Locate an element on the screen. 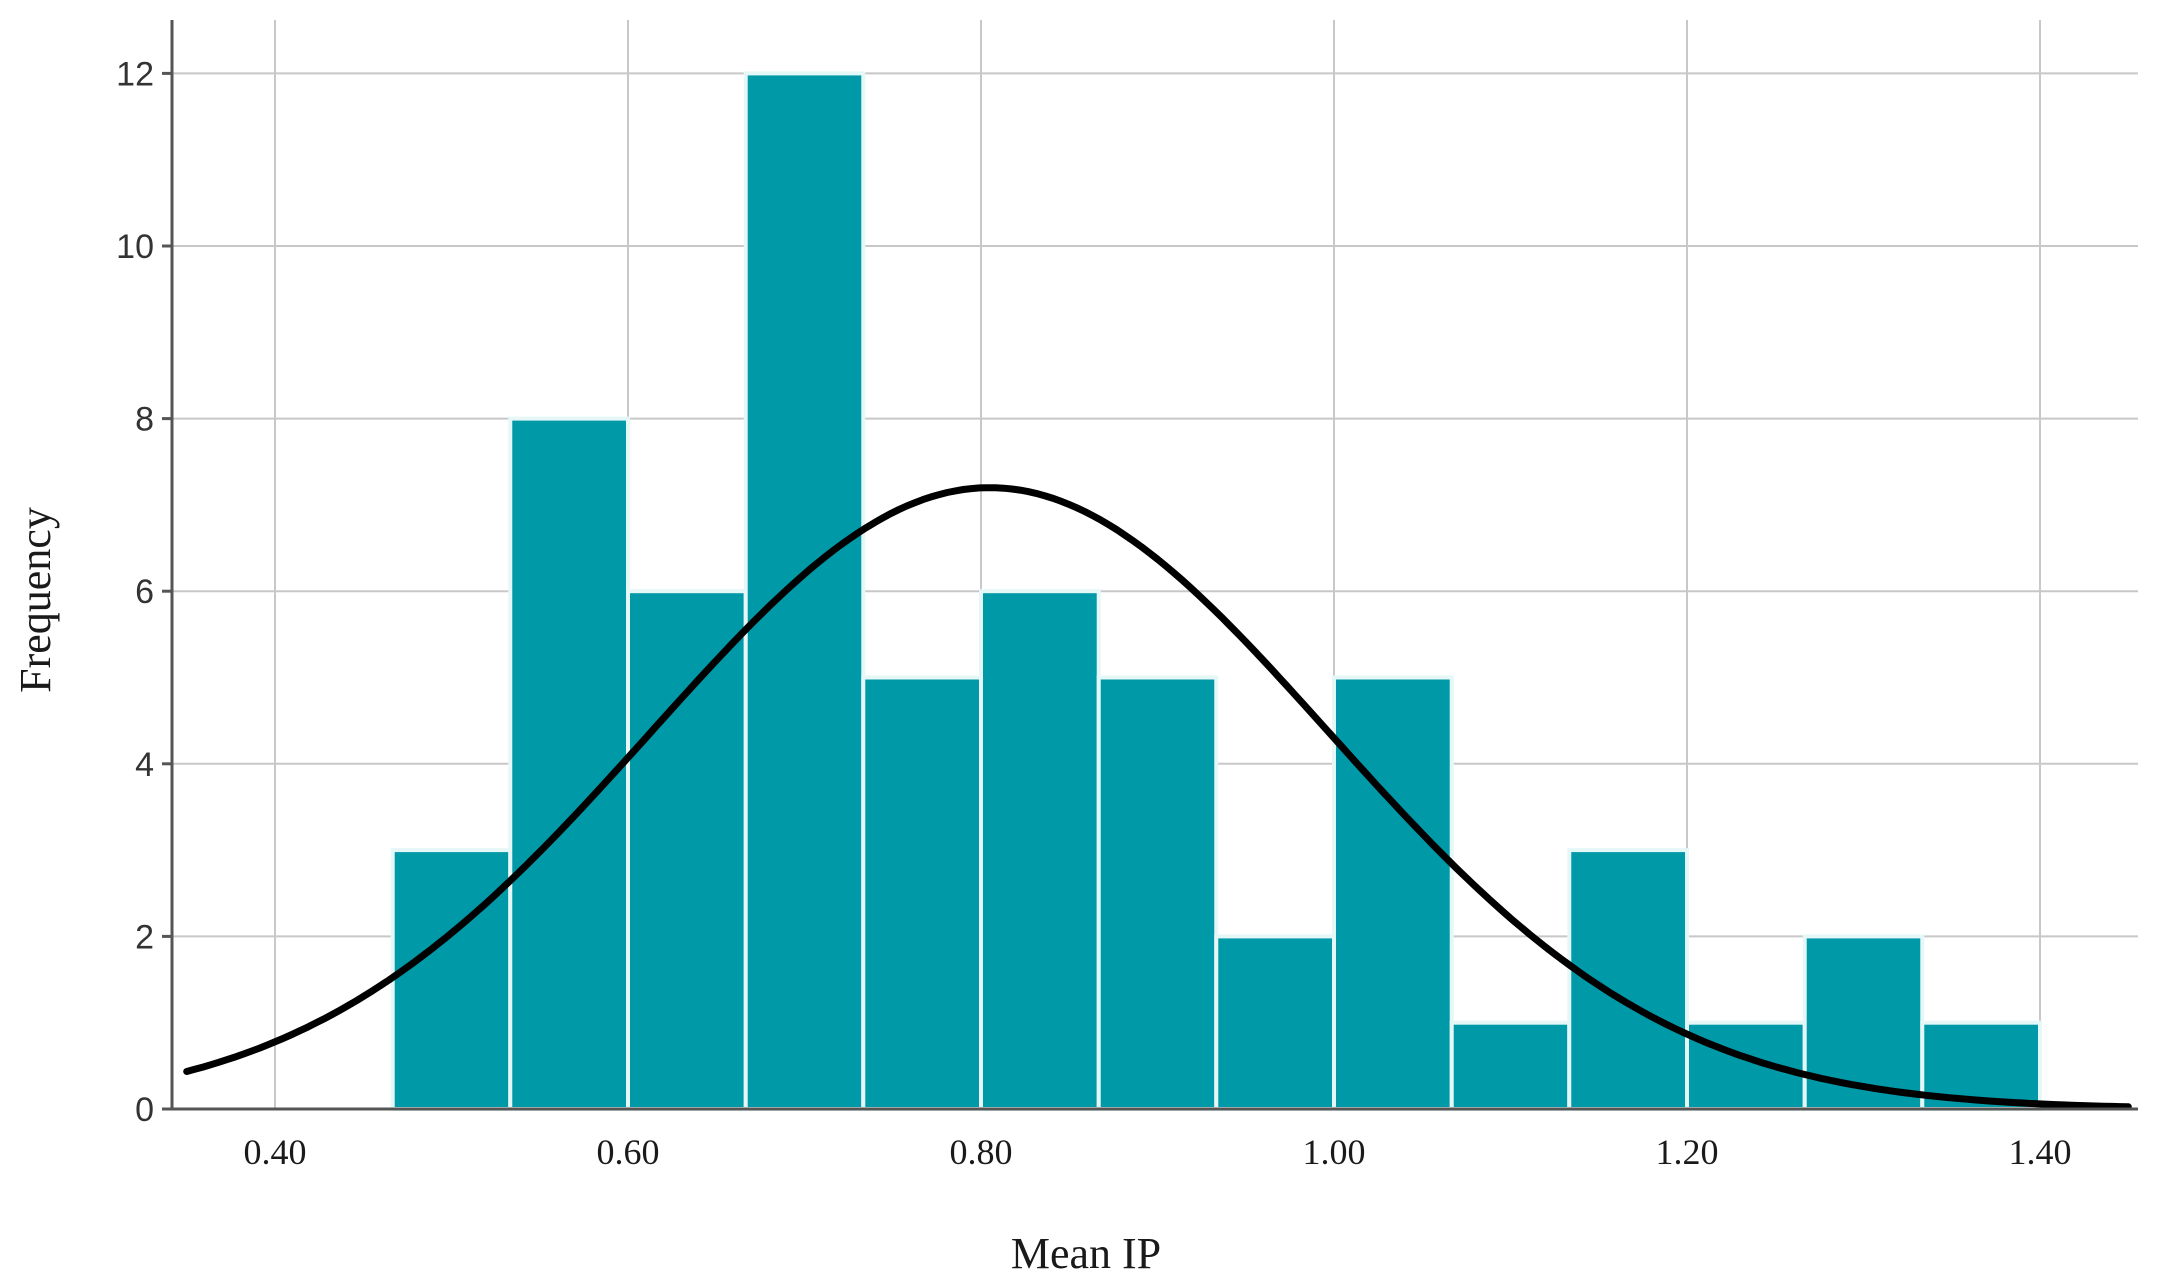 The height and width of the screenshot is (1284, 2160). y-tick-label: 12 is located at coordinates (135, 74).